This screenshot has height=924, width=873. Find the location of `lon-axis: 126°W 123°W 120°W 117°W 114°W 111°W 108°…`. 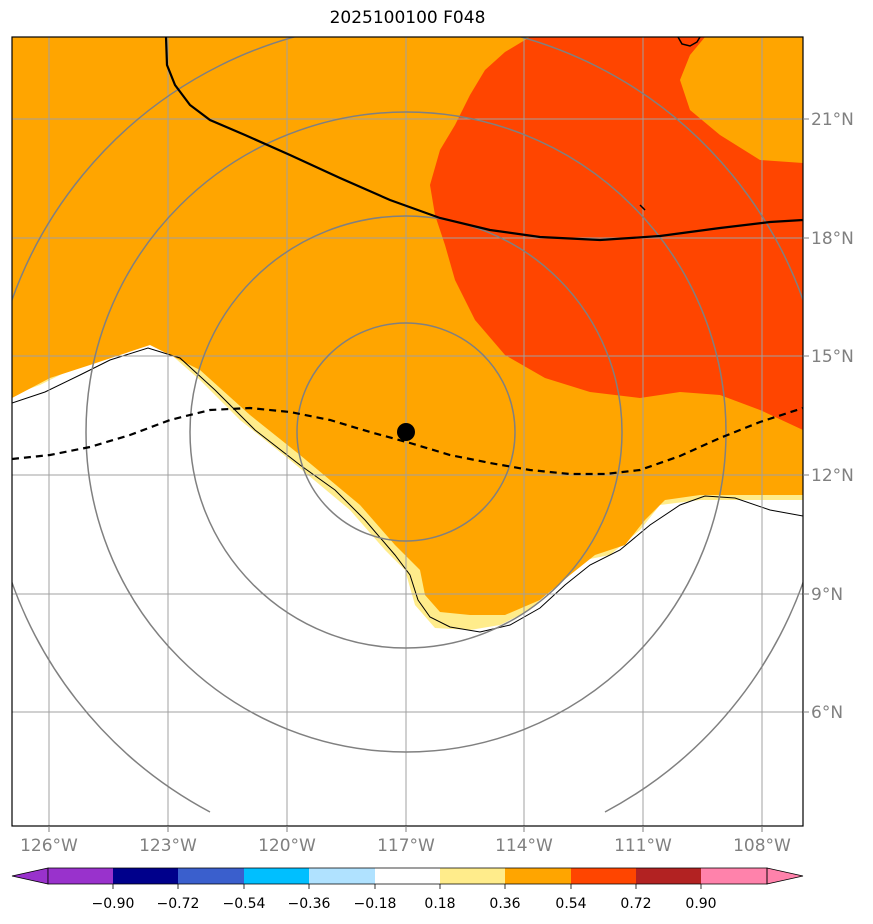

lon-axis: 126°W 123°W 120°W 117°W 114°W 111°W 108°… is located at coordinates (405, 841).